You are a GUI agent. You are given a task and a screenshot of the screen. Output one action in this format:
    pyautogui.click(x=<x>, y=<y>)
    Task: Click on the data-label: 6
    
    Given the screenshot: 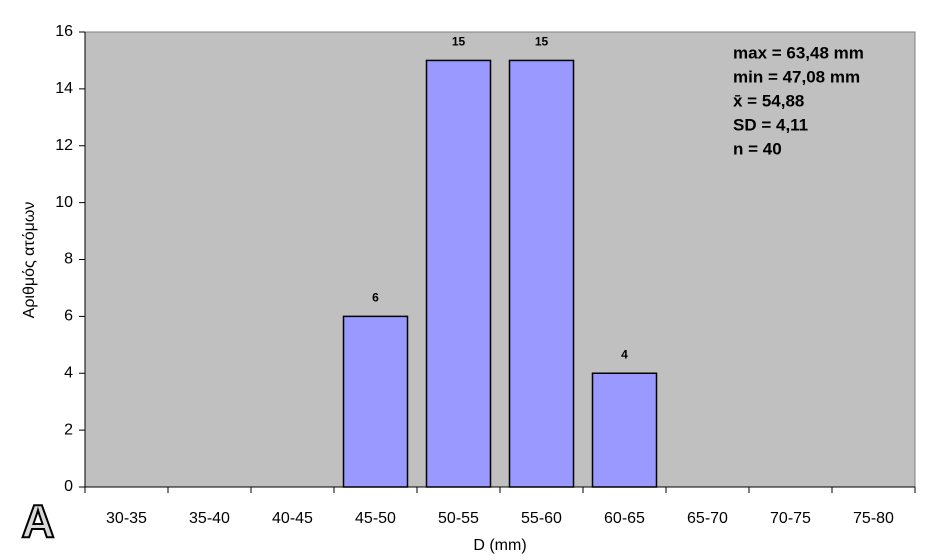 What is the action you would take?
    pyautogui.click(x=375, y=298)
    